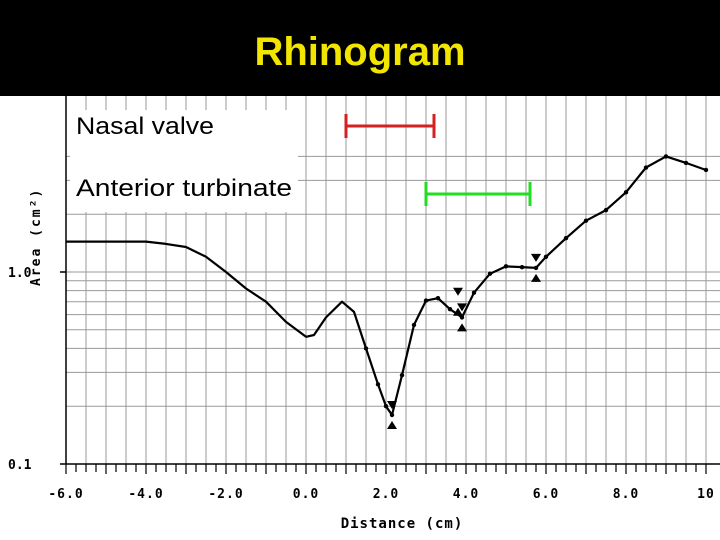 Image resolution: width=720 pixels, height=540 pixels. Describe the element at coordinates (184, 161) in the screenshot. I see `annotation-box` at that location.